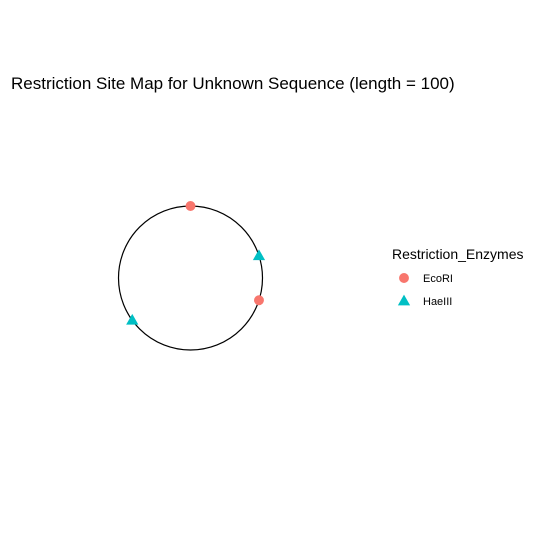 The image size is (545, 537). Describe the element at coordinates (437, 302) in the screenshot. I see `legend-label-haeiii: HaeIII` at that location.